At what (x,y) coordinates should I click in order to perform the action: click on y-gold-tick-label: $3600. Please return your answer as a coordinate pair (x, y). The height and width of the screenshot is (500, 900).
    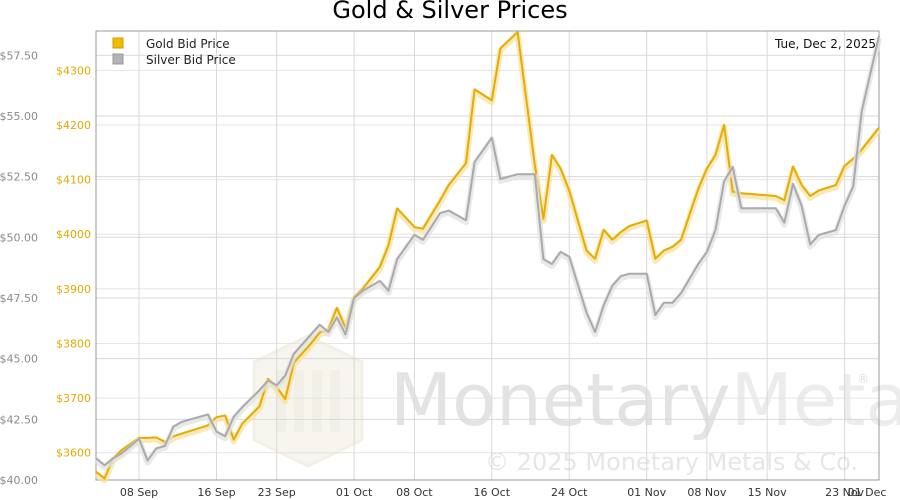
    Looking at the image, I should click on (73, 453).